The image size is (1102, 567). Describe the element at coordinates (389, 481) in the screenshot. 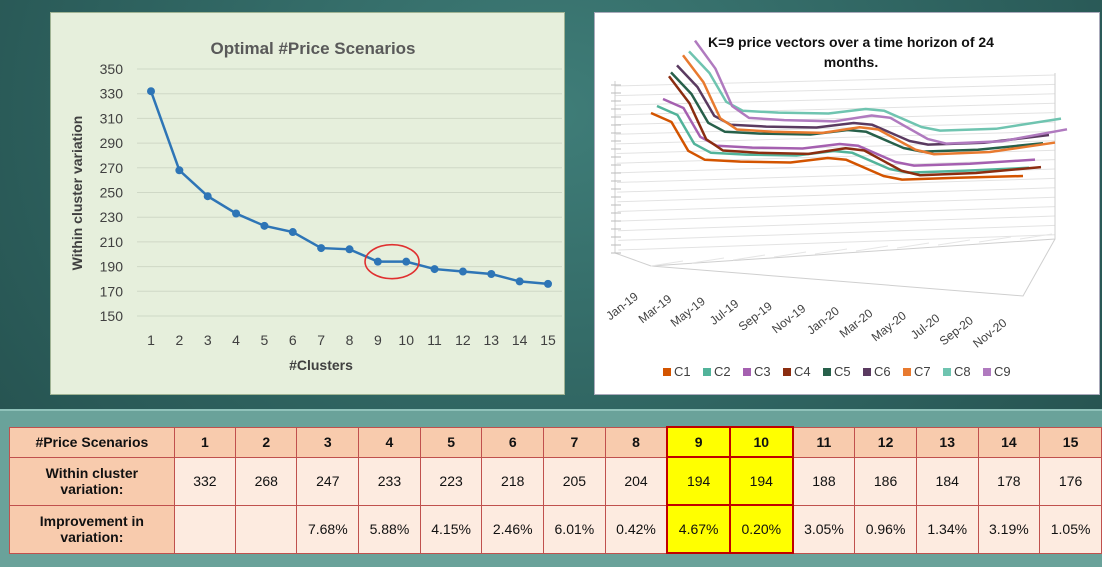

I see `variation-cell-4: 233` at that location.